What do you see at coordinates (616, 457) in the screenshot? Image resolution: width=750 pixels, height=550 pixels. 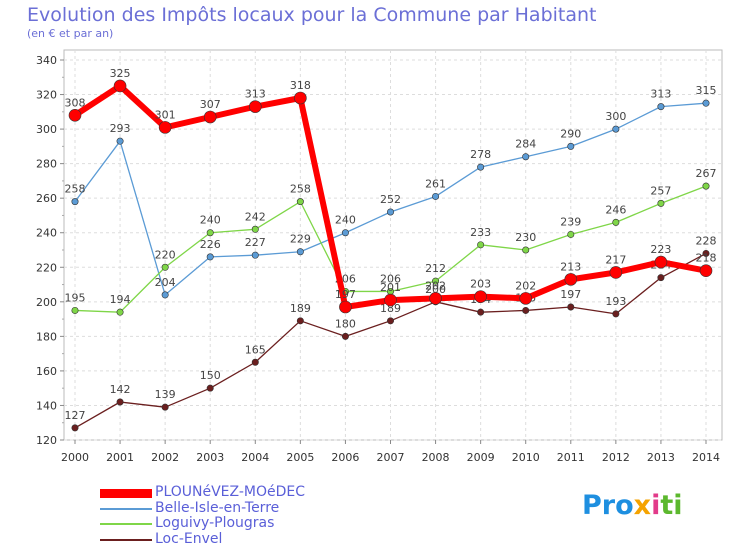 I see `x-tick-label: 2012` at bounding box center [616, 457].